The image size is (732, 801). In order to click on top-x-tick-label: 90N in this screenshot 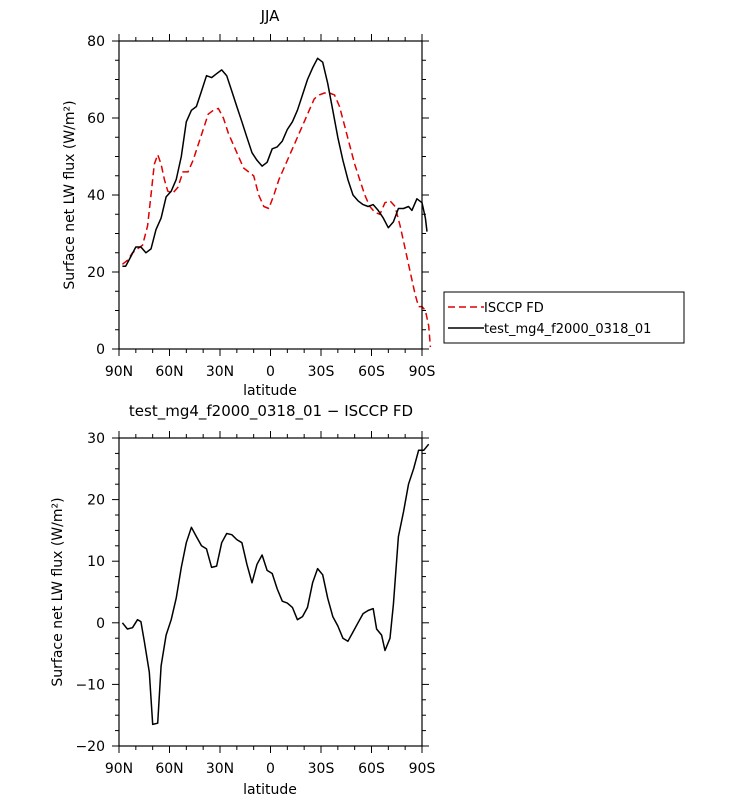, I will do `click(119, 372)`.